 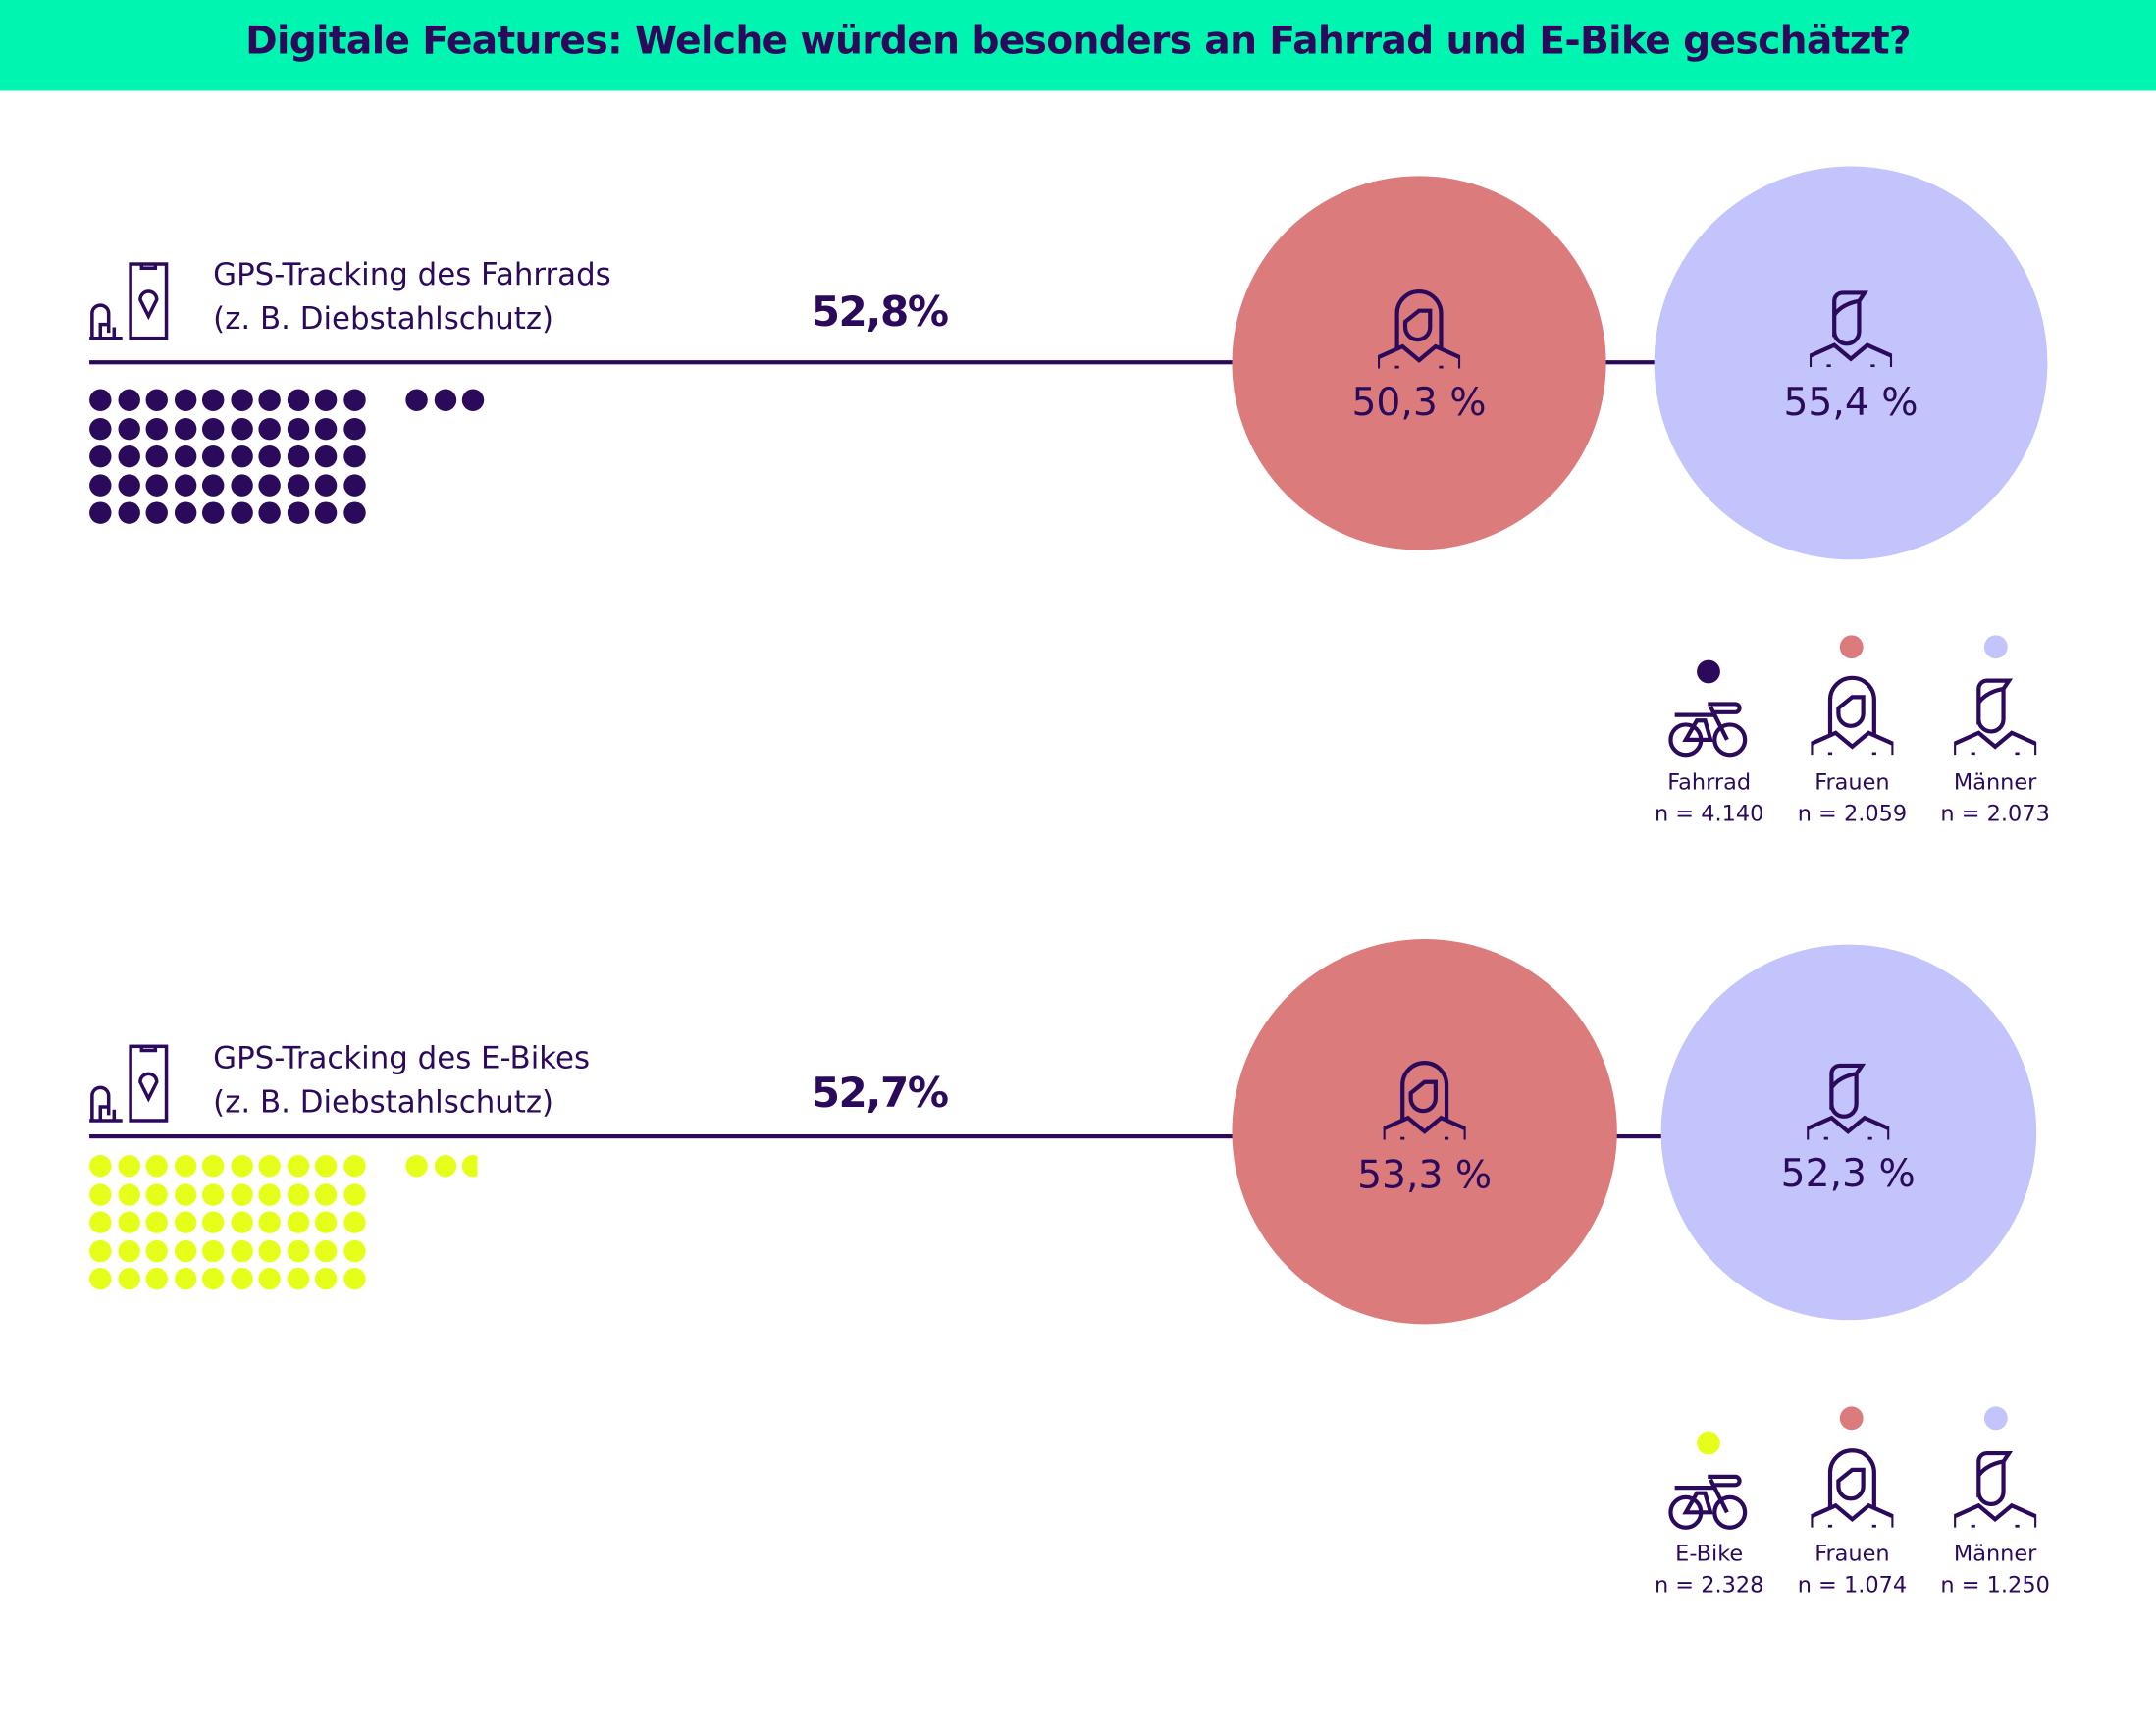 What do you see at coordinates (1709, 1553) in the screenshot?
I see `legend-label: E-Bike` at bounding box center [1709, 1553].